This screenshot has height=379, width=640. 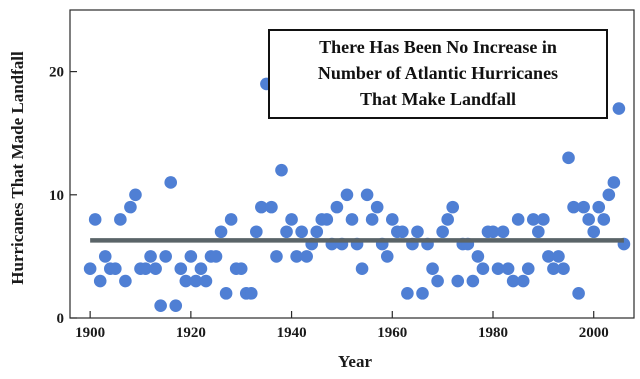 I want to click on annotation-frame, so click(x=438, y=74).